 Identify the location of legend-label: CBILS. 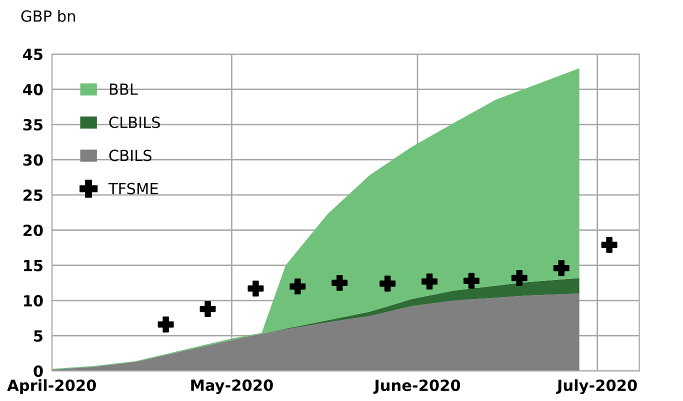
(130, 156).